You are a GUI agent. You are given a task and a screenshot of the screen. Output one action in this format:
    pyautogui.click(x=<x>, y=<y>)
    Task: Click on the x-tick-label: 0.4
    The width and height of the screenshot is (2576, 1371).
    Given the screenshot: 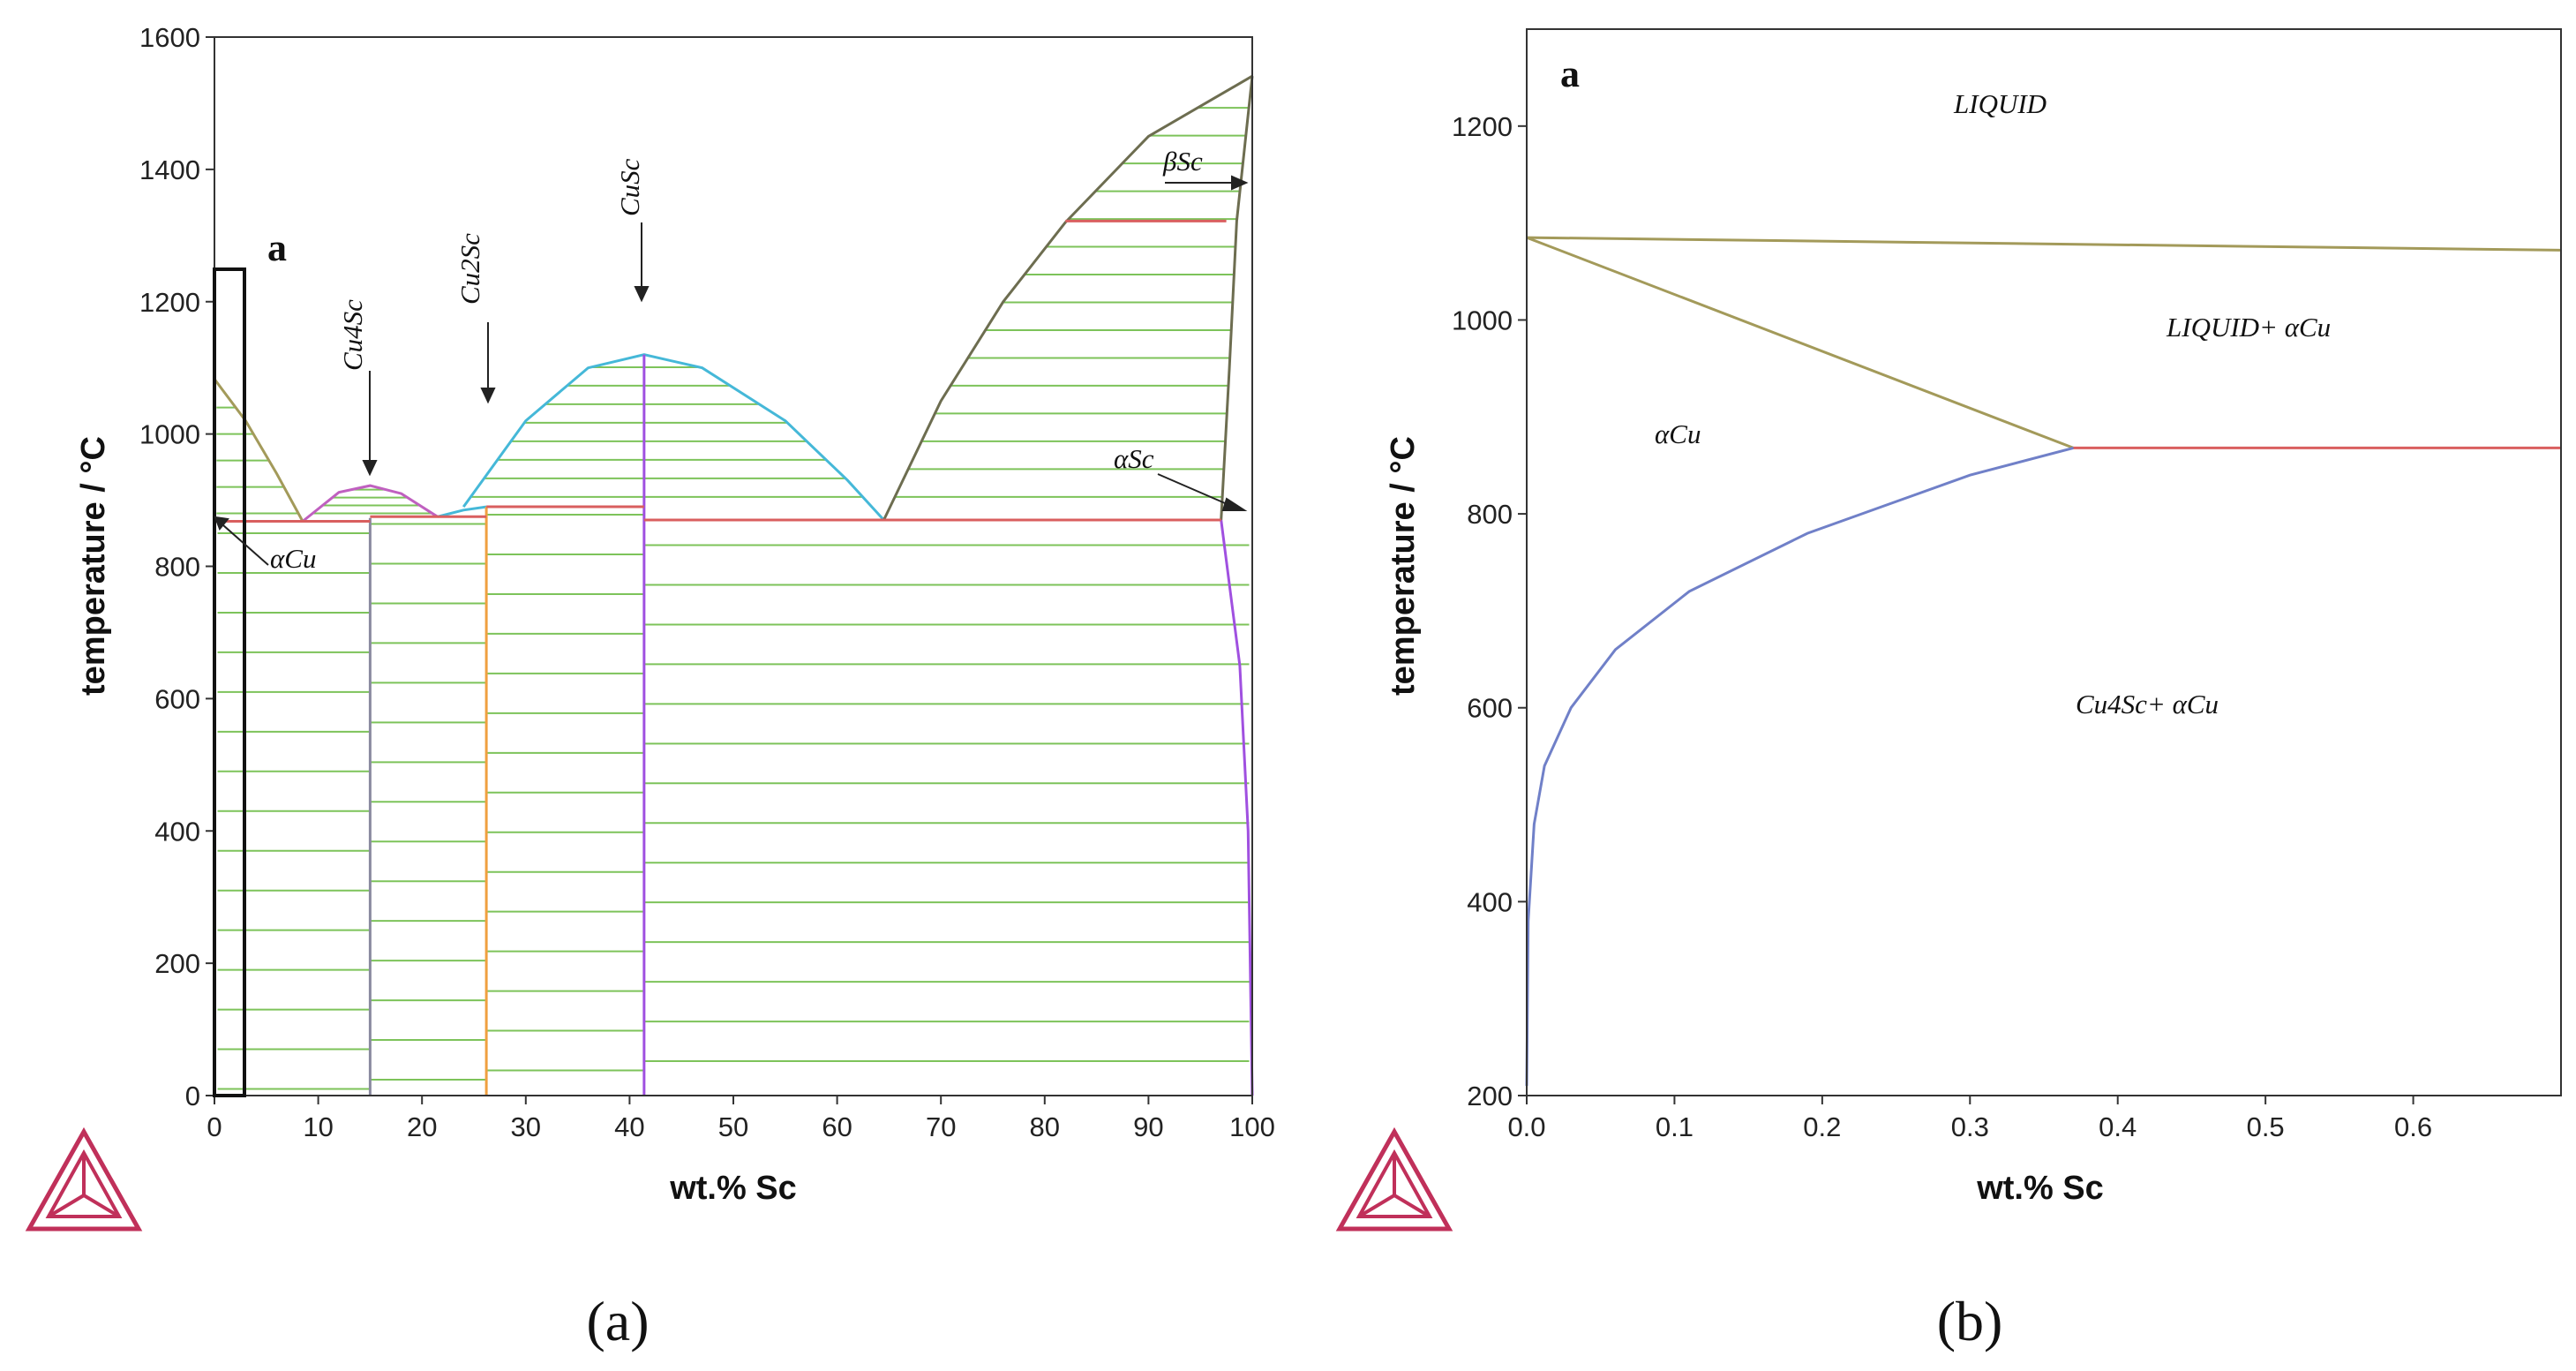 What is the action you would take?
    pyautogui.click(x=2118, y=1126)
    